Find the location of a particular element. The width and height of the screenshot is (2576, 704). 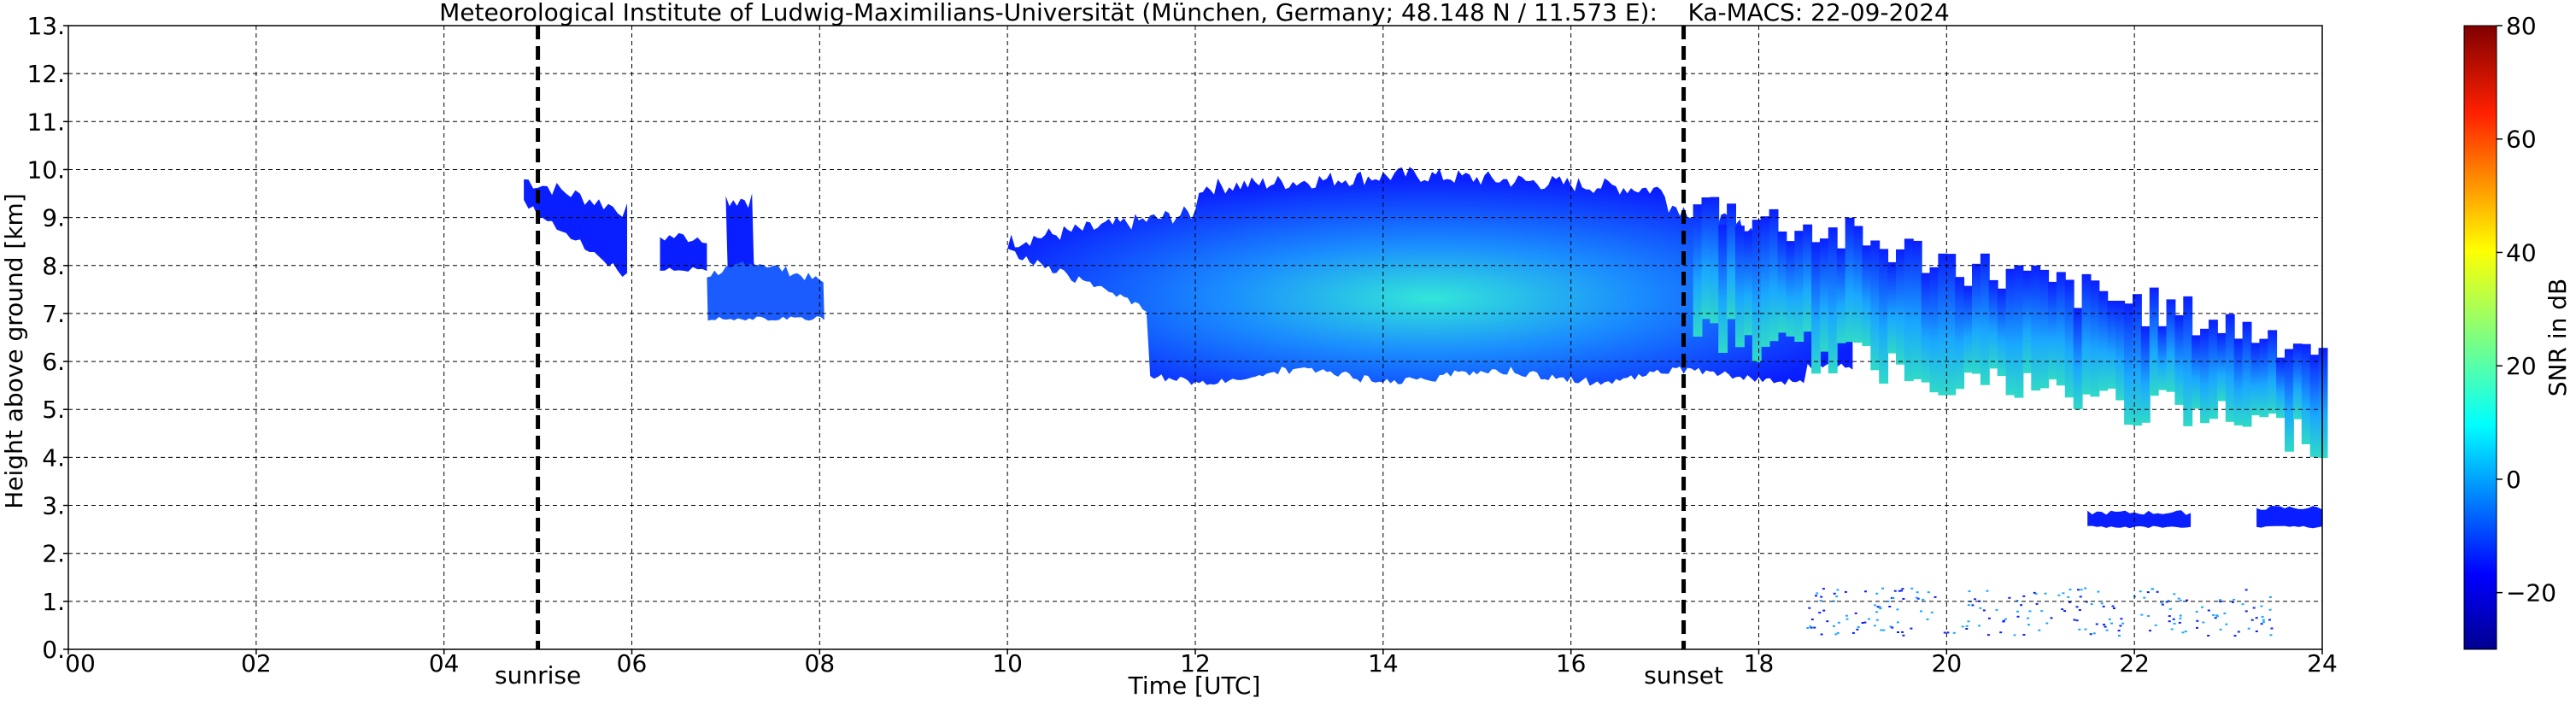

x-tick-label: 16 is located at coordinates (1571, 663).